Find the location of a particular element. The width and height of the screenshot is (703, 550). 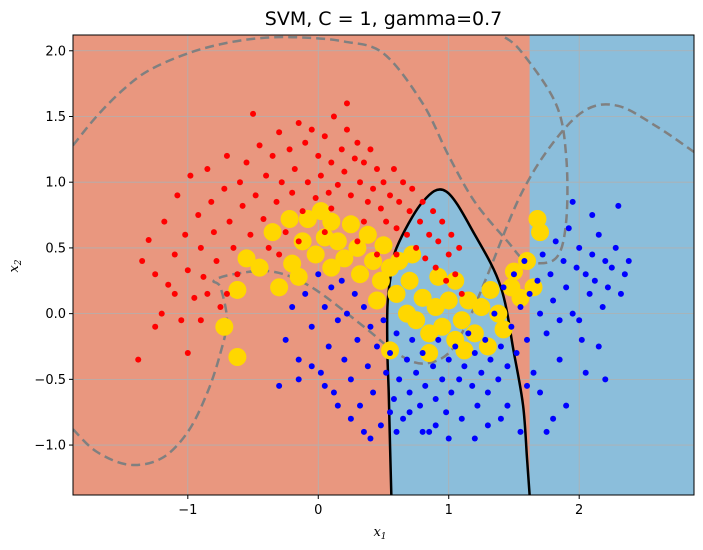

y-tick-label: 0.5 is located at coordinates (55, 248).